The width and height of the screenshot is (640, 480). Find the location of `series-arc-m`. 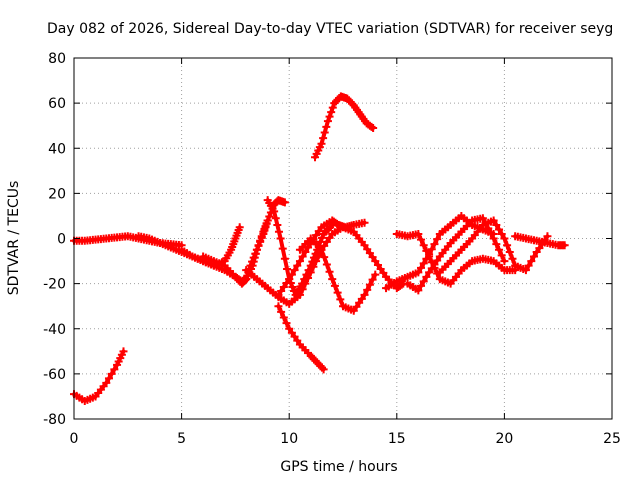

series-arc-m is located at coordinates (440, 252).